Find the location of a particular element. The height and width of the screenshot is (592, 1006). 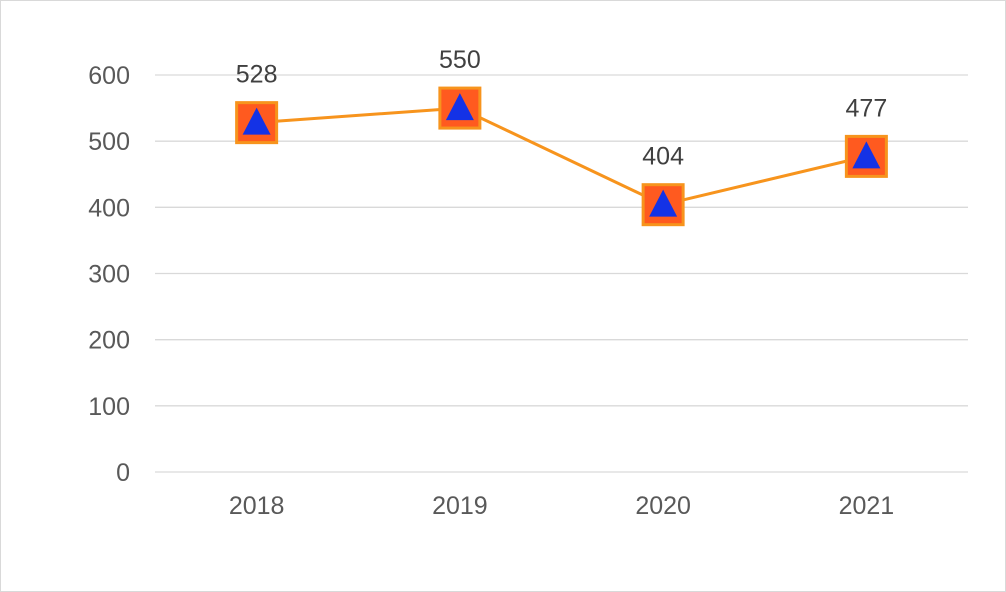

y-tick-label-300: 300 is located at coordinates (109, 275).